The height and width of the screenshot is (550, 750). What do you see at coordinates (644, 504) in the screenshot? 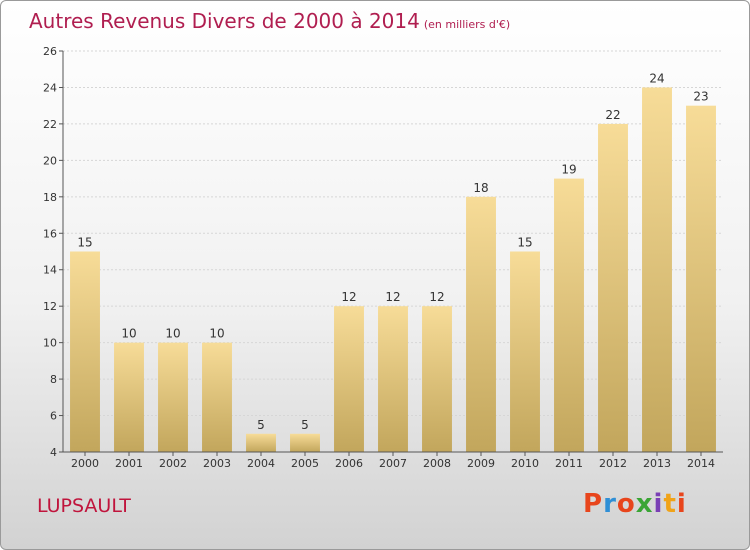
I see `brand-letter: x` at bounding box center [644, 504].